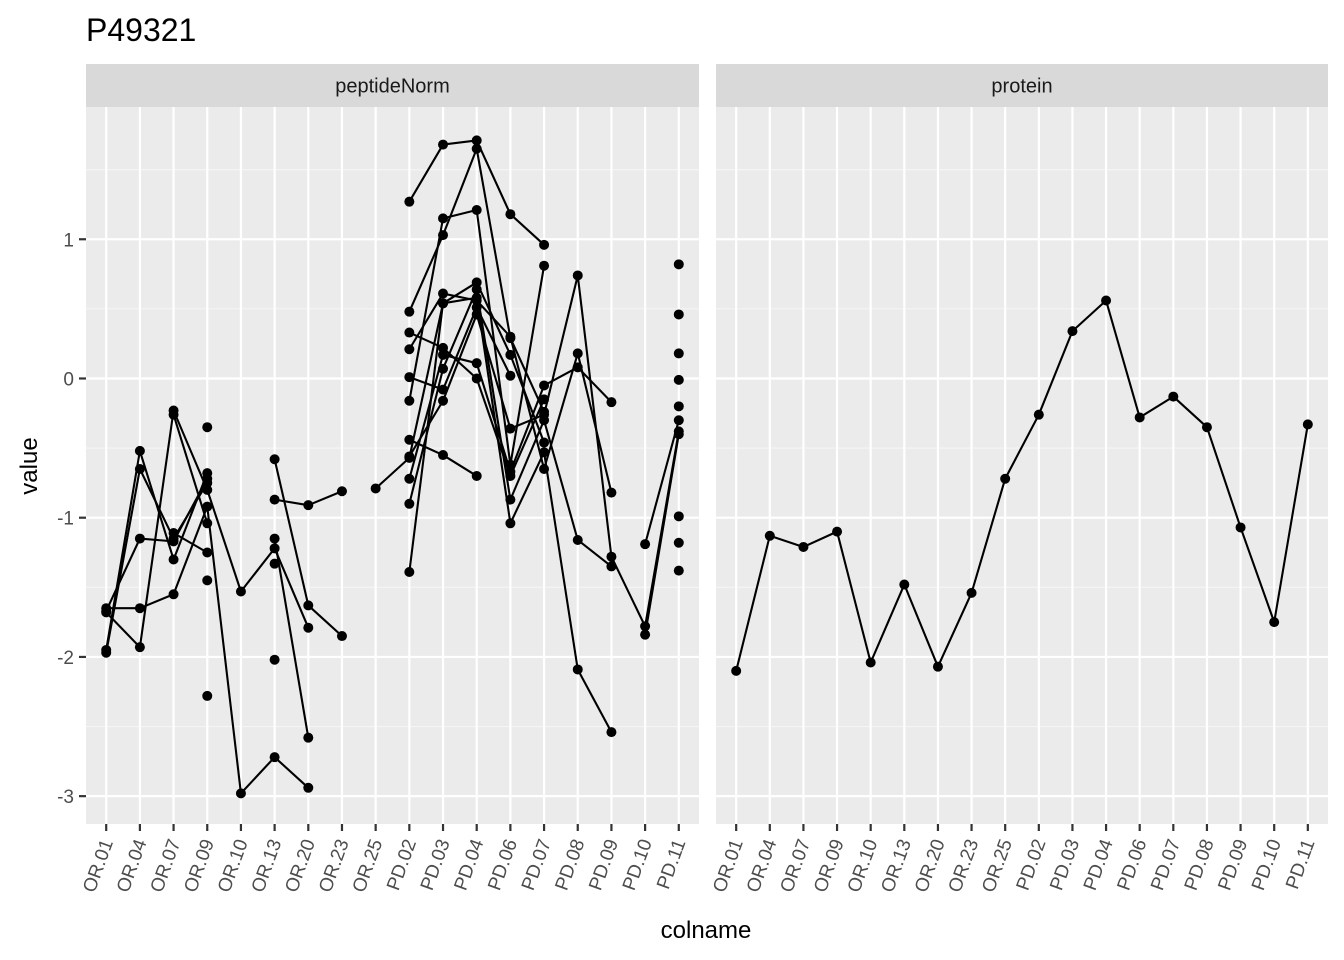 This screenshot has height=960, width=1344. What do you see at coordinates (233, 866) in the screenshot?
I see `x-tick-label: OR.10` at bounding box center [233, 866].